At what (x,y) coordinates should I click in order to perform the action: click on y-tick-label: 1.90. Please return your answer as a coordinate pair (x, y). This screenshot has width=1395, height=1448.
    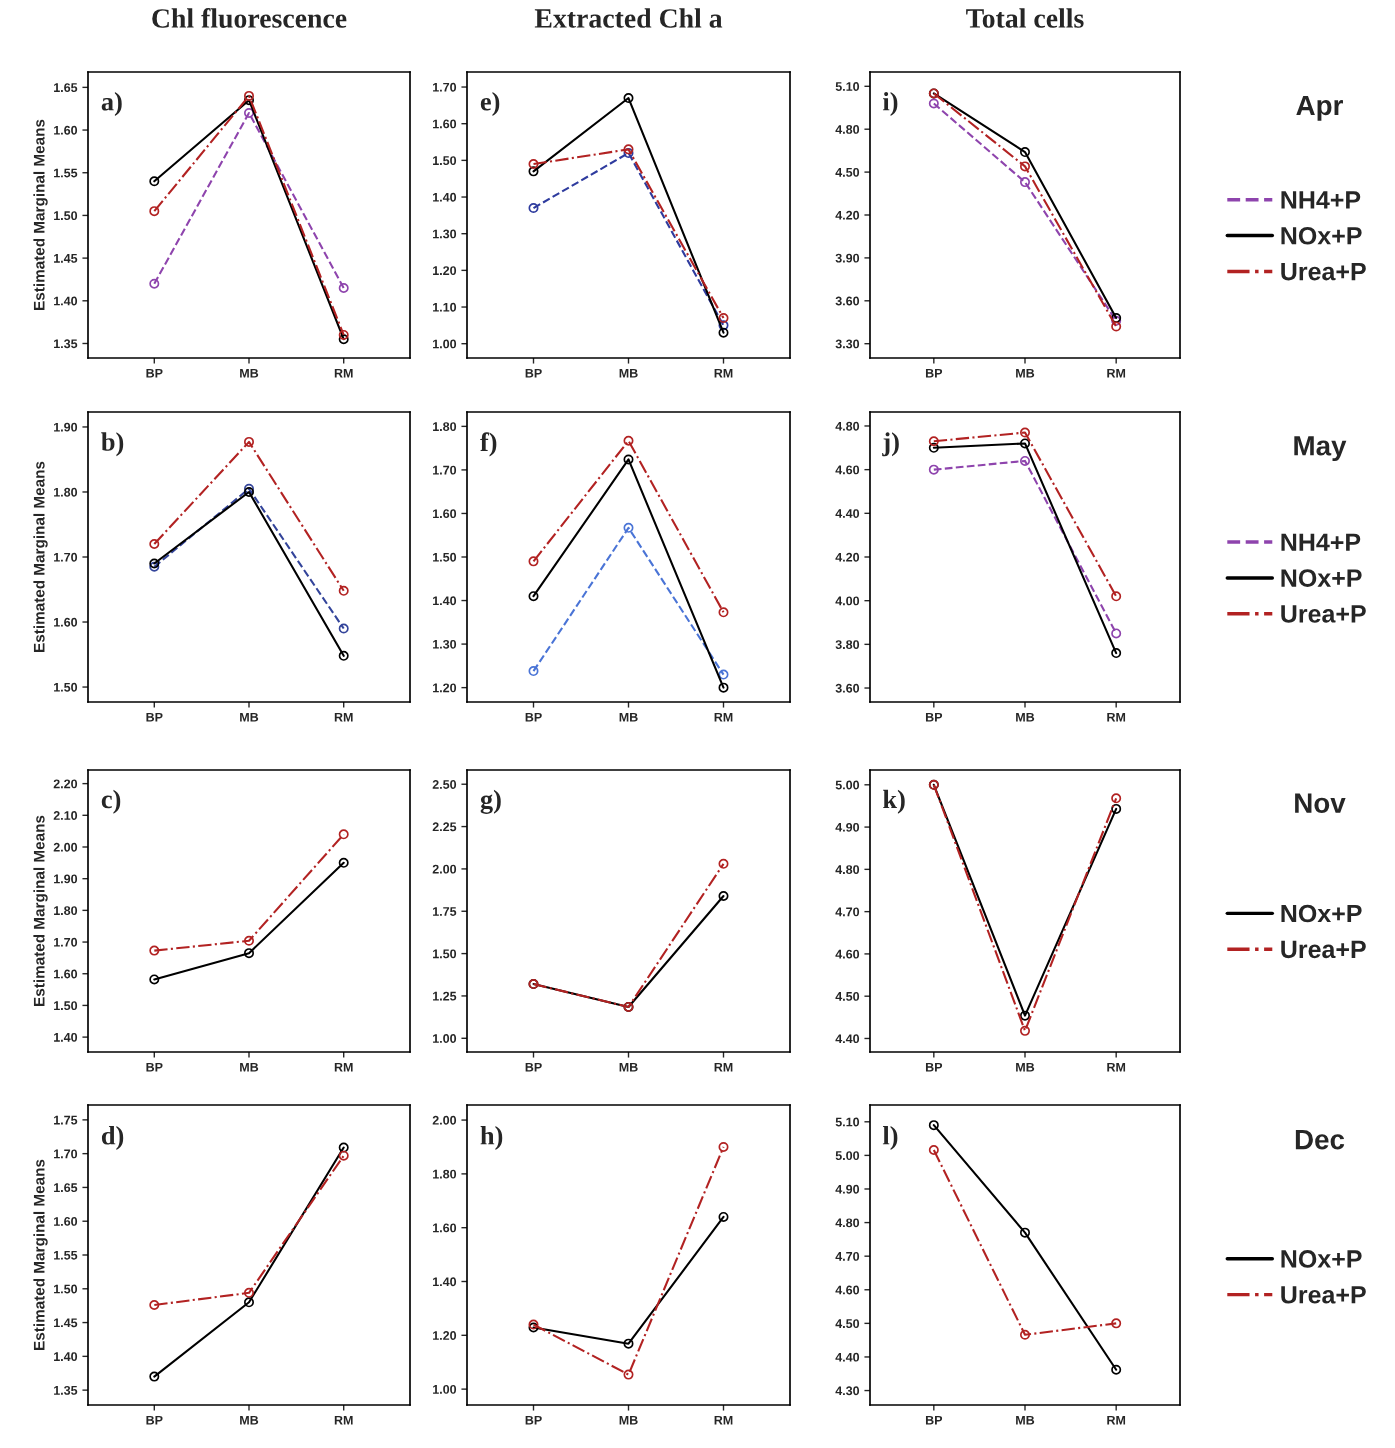
    Looking at the image, I should click on (66, 879).